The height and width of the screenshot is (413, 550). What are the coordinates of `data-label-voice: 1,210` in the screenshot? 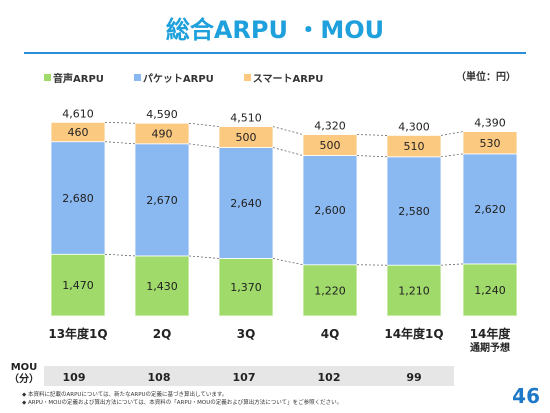 It's located at (414, 291).